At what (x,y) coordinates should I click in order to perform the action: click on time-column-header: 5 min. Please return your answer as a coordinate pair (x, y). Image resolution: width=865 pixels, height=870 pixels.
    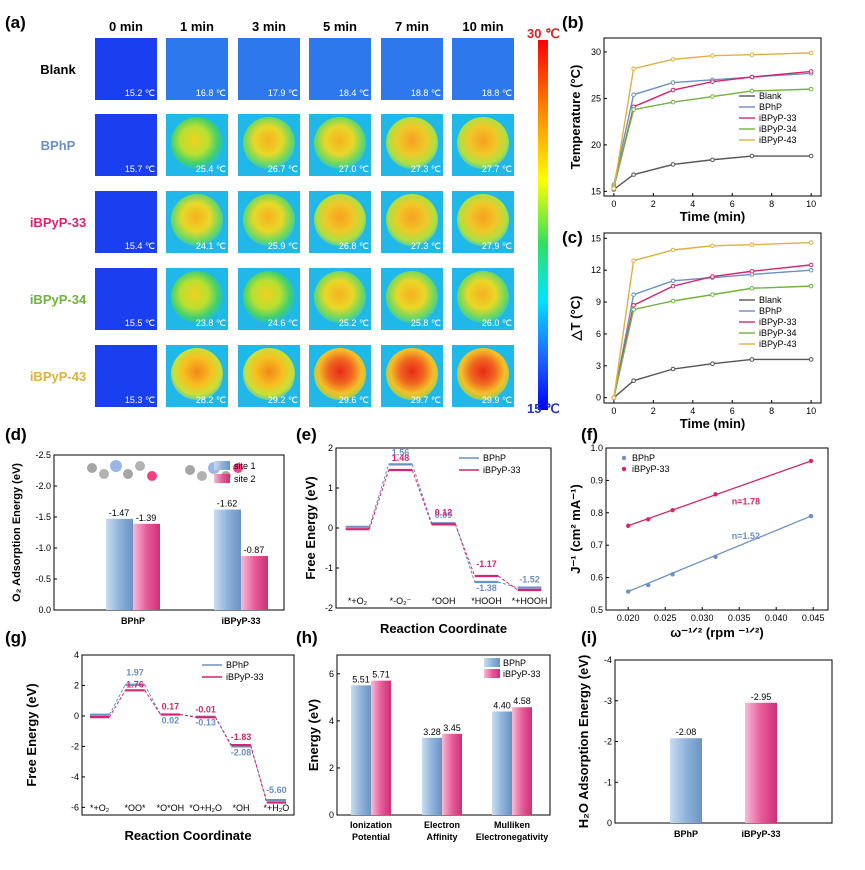
    Looking at the image, I should click on (340, 26).